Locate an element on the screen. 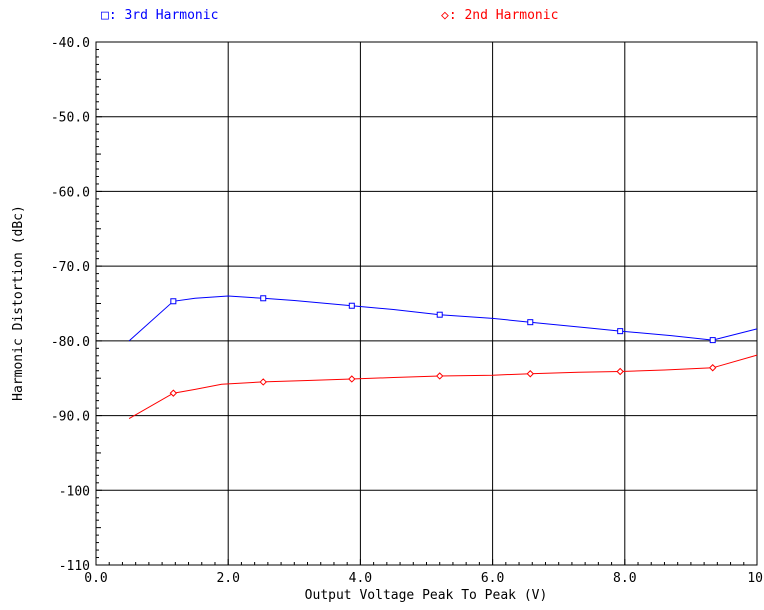 The image size is (764, 610). y-tick-label: -50.0 is located at coordinates (70, 118).